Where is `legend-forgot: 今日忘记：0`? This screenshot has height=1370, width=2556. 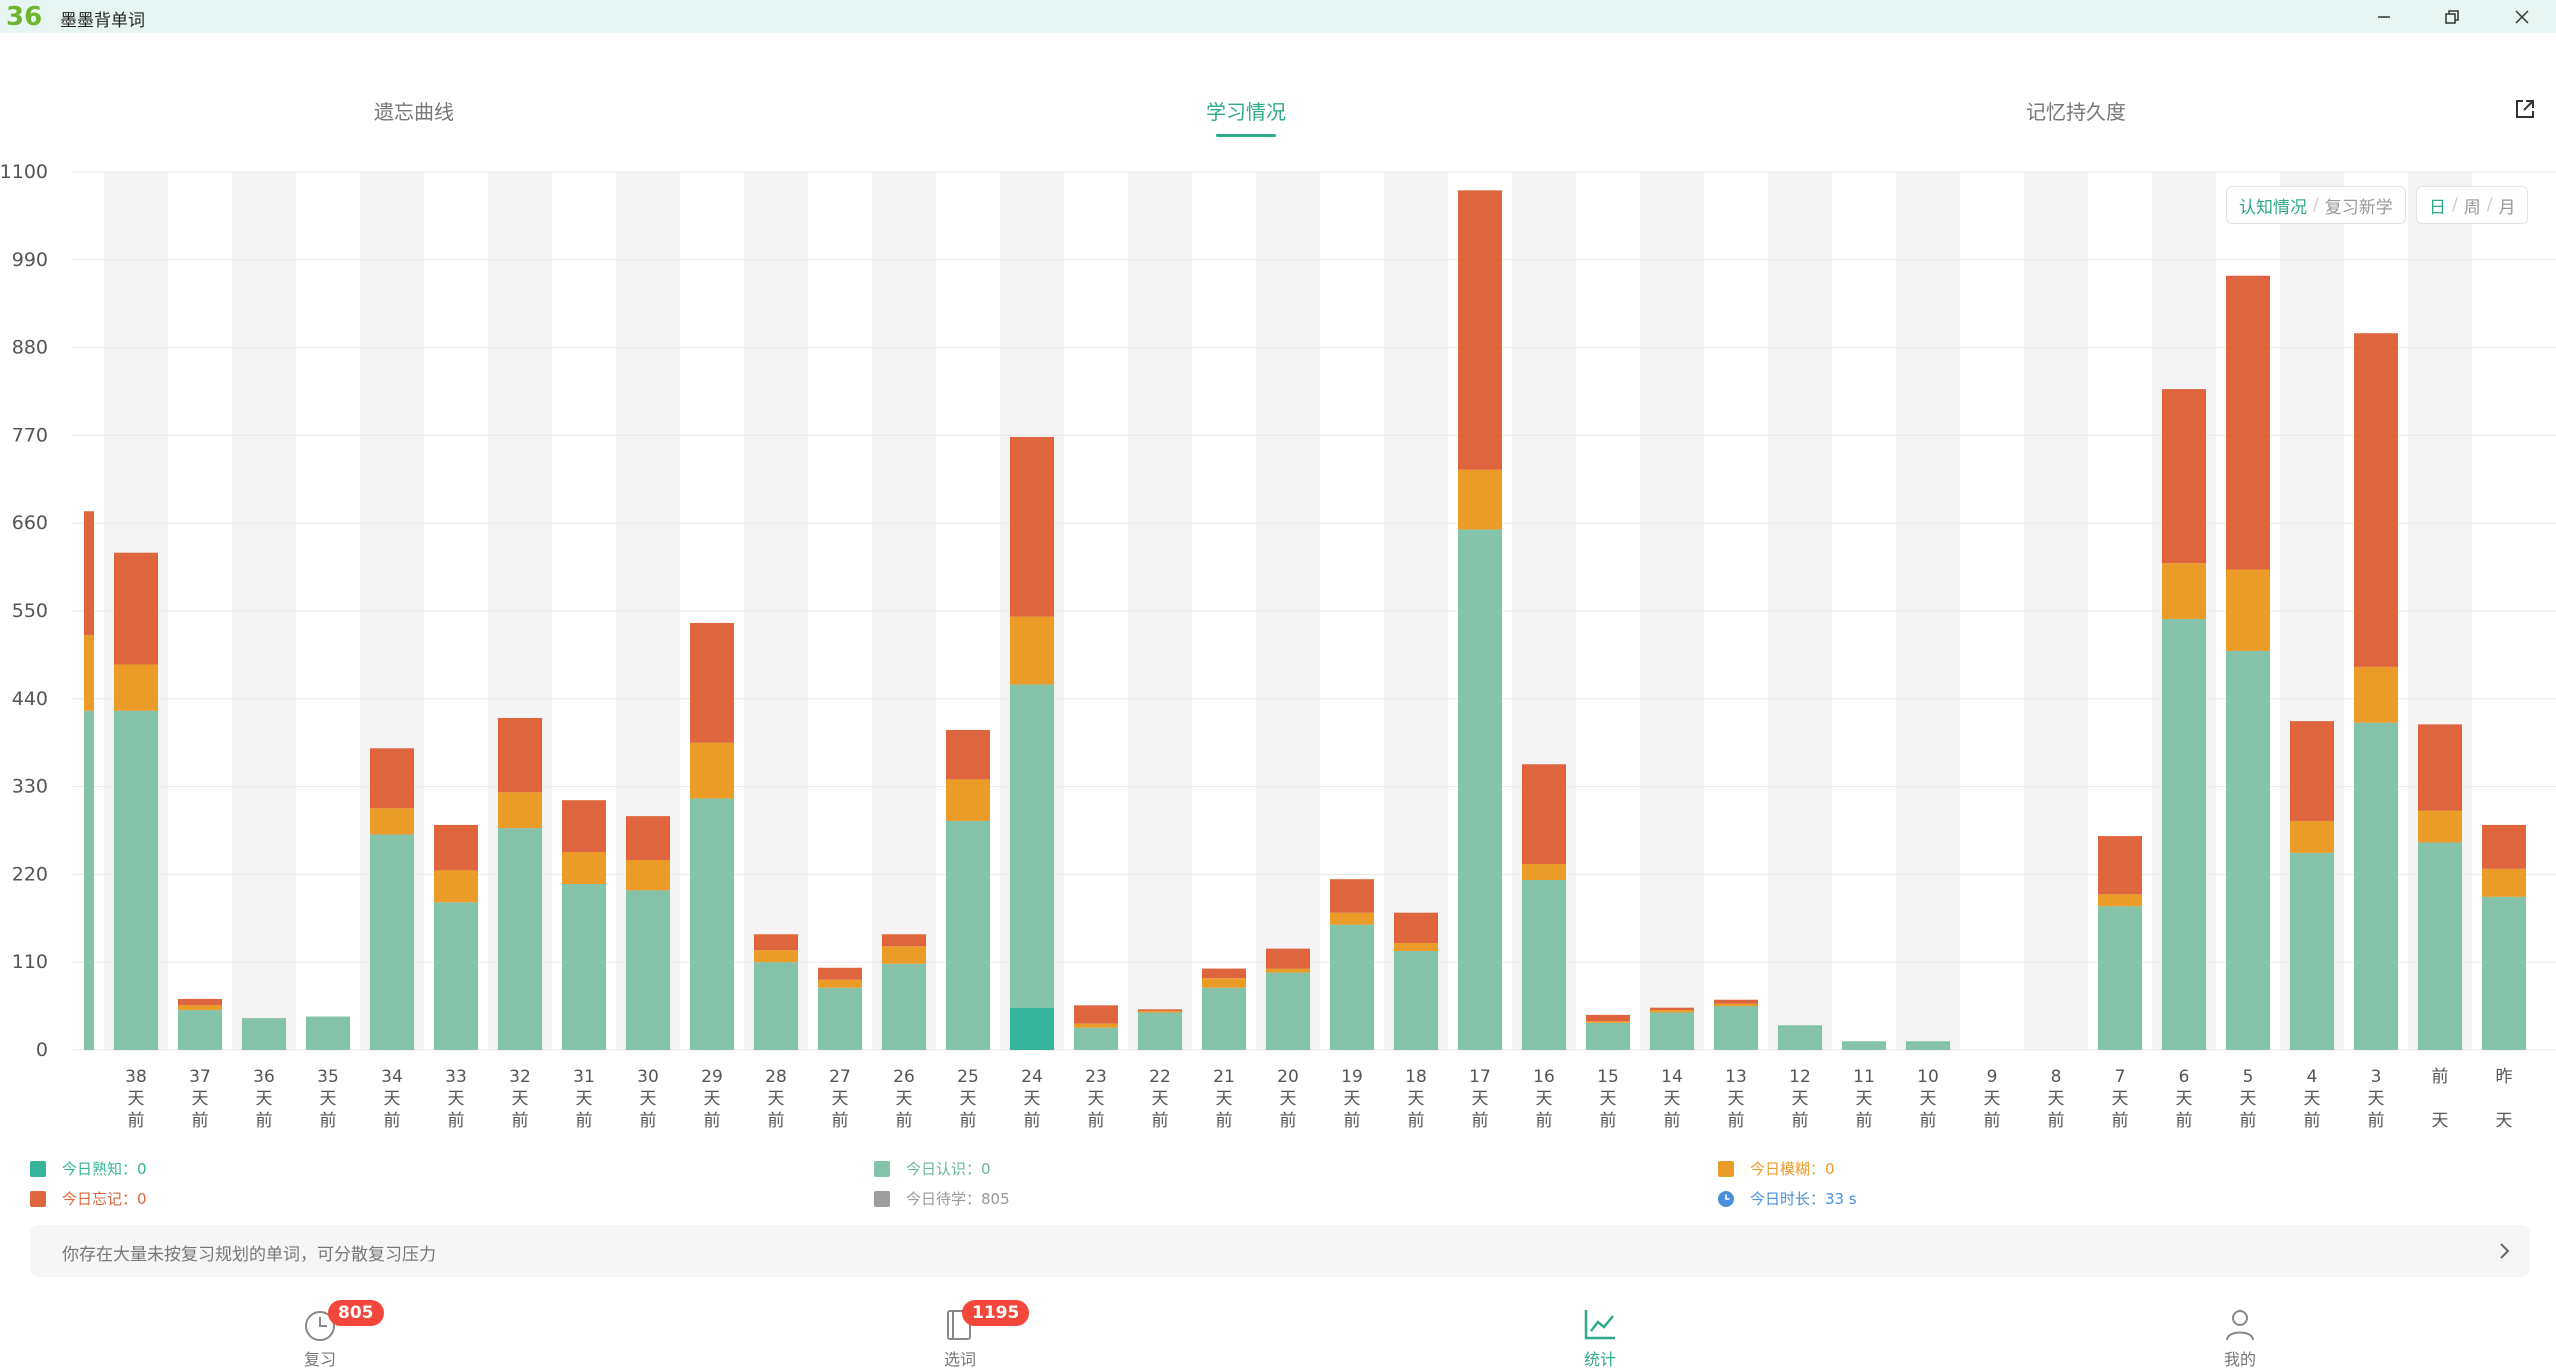
legend-forgot: 今日忘记：0 is located at coordinates (88, 1198).